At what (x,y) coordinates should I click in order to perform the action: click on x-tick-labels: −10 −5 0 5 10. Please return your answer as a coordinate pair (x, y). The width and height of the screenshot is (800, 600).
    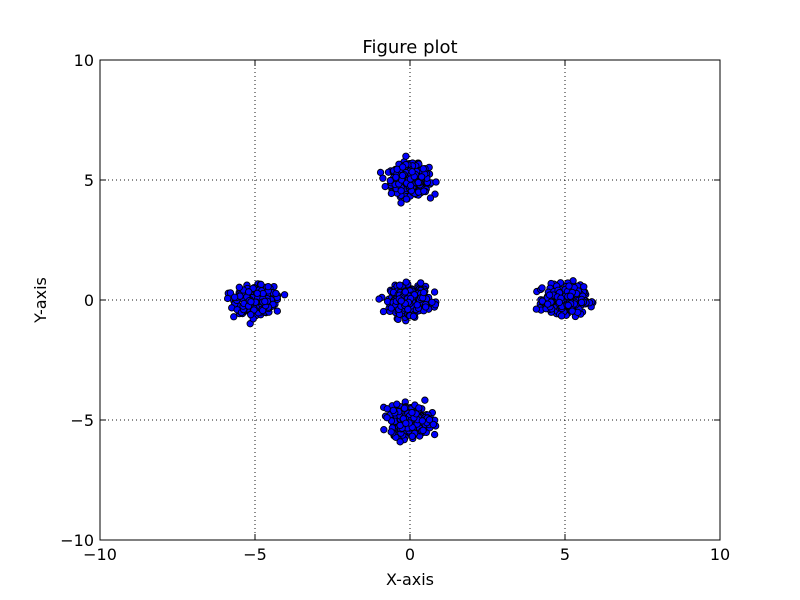
    Looking at the image, I should click on (406, 554).